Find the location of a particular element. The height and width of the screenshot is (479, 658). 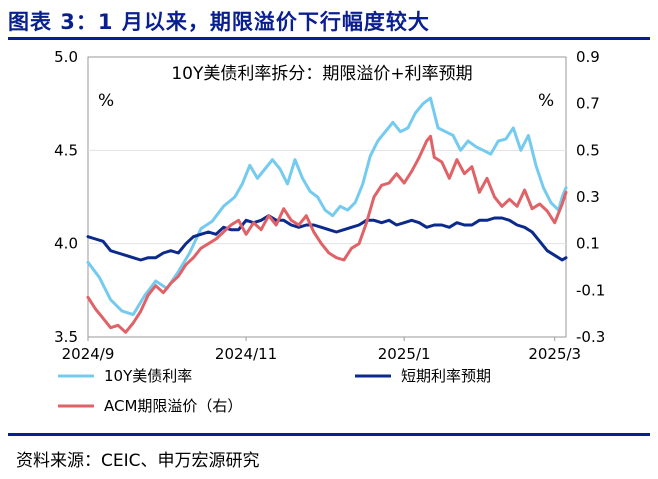

chart-title: 10Y美债利率拆分：期限溢价+利率预期 is located at coordinates (321, 74).